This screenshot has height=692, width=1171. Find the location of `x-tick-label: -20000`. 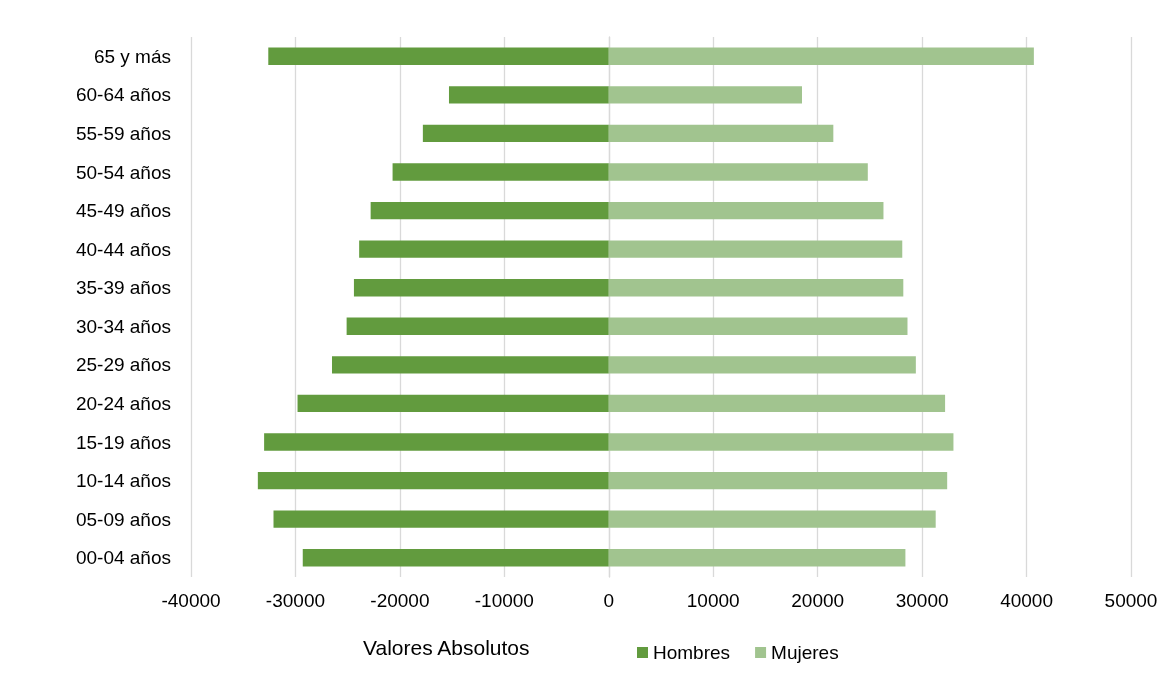

x-tick-label: -20000 is located at coordinates (400, 600).